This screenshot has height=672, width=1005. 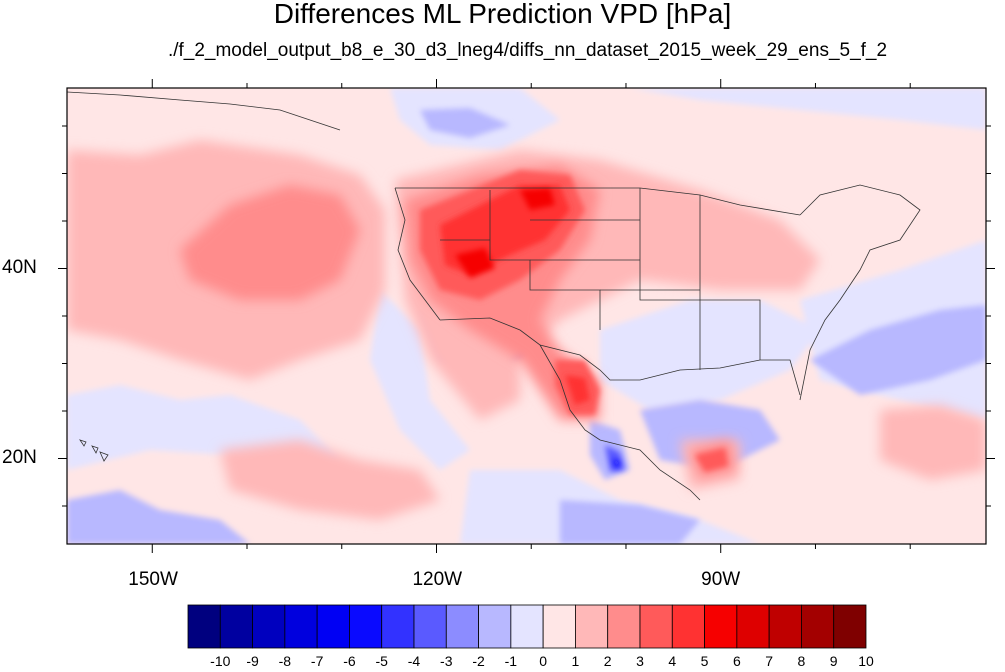 What do you see at coordinates (866, 661) in the screenshot?
I see `colorbar-label: 10` at bounding box center [866, 661].